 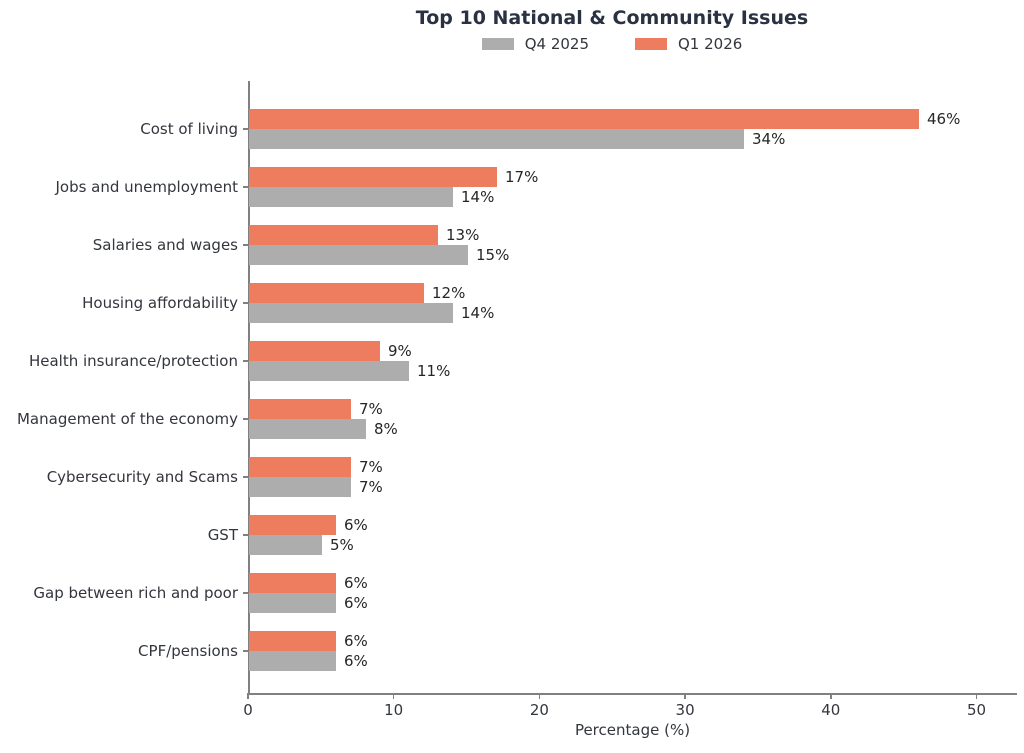 What do you see at coordinates (612, 18) in the screenshot?
I see `chart-title: Top 10 National & Community Issues` at bounding box center [612, 18].